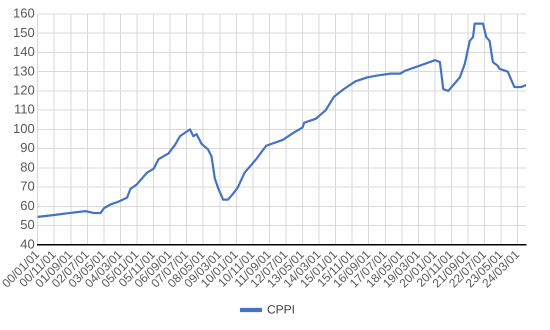 This screenshot has width=550, height=330. What do you see at coordinates (27, 244) in the screenshot?
I see `y-tick-label: 40` at bounding box center [27, 244].